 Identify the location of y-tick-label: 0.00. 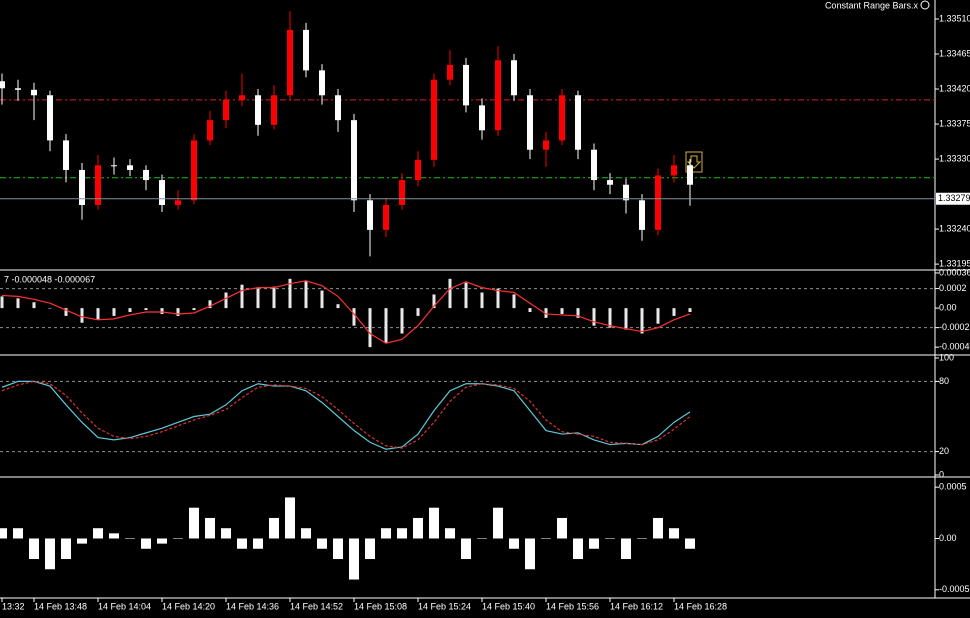
(948, 307).